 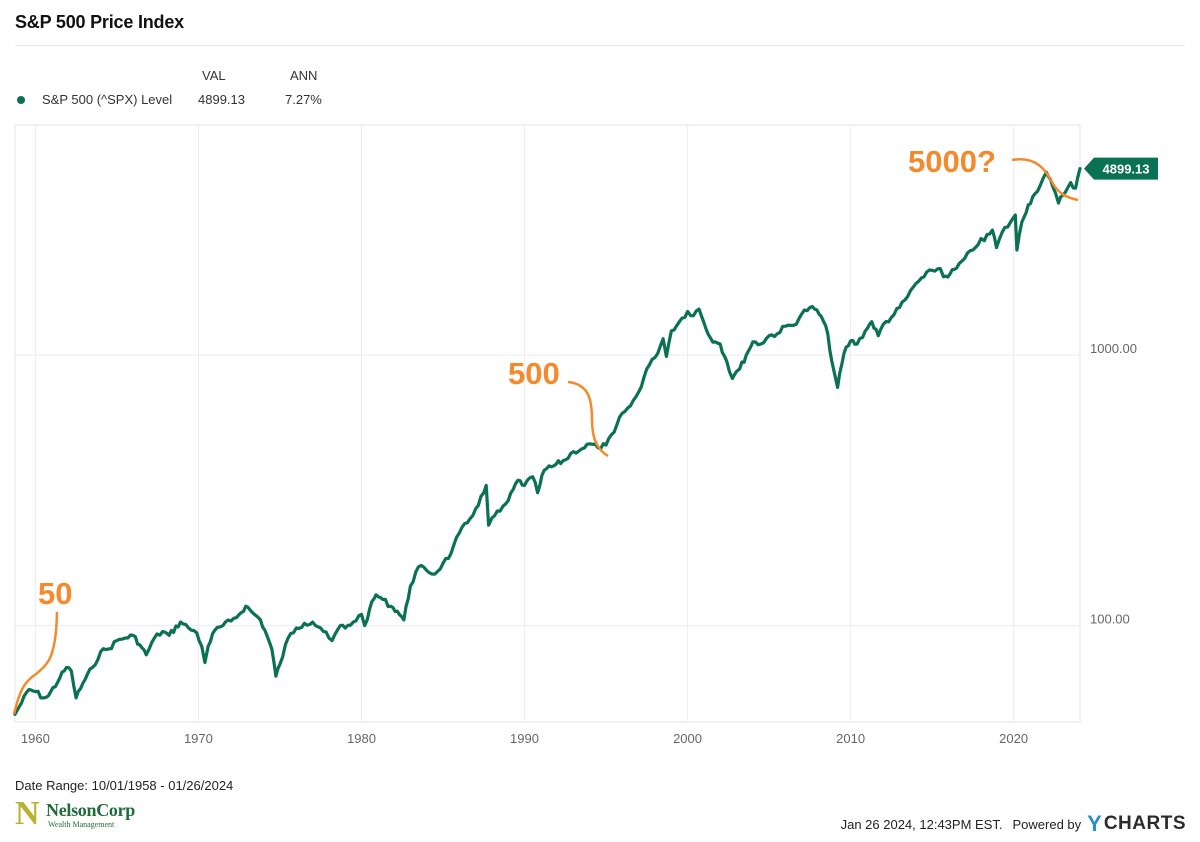 What do you see at coordinates (952, 161) in the screenshot?
I see `annotation-5000: 5000?` at bounding box center [952, 161].